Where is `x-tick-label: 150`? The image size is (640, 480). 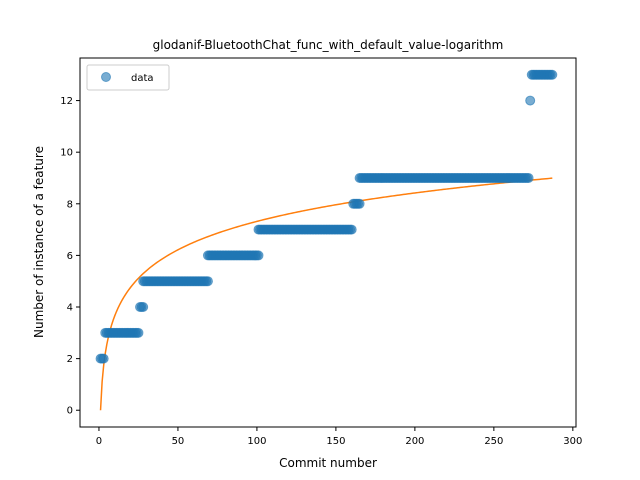
x-tick-label: 150 is located at coordinates (335, 441).